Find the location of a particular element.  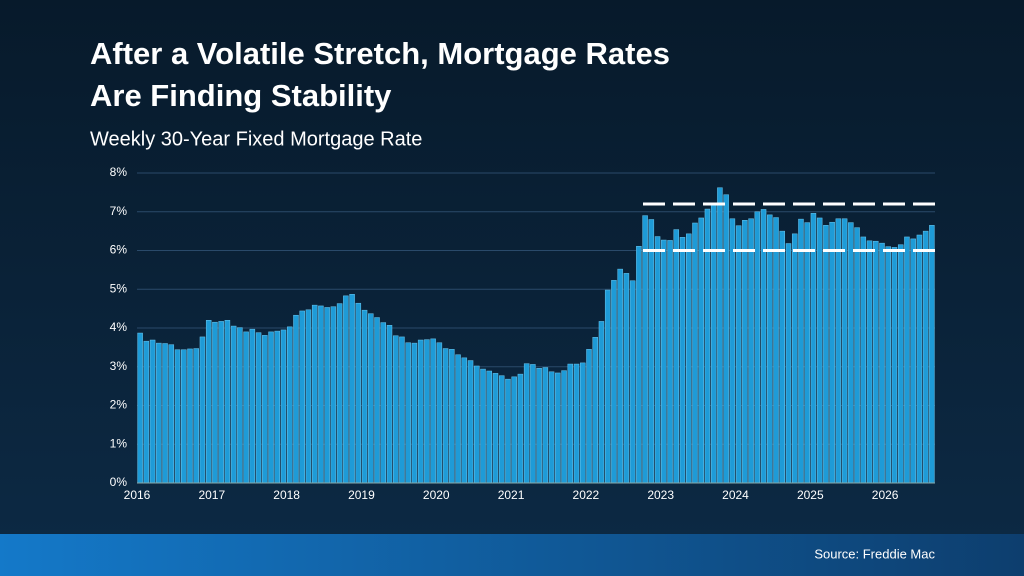

y-tick-label: 7% is located at coordinates (119, 211).